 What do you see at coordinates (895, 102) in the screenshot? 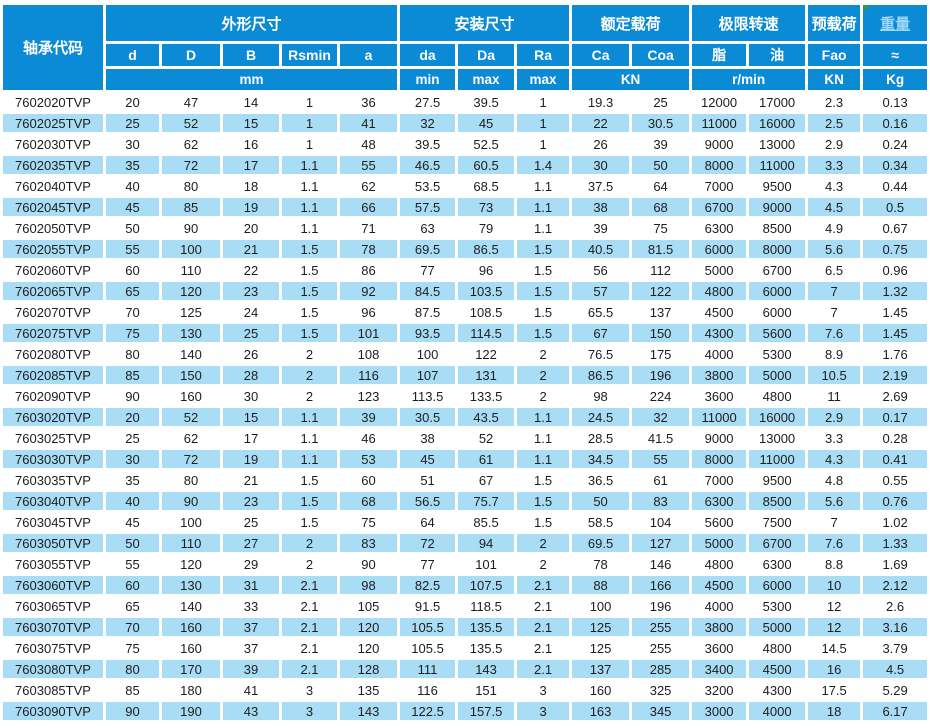
I see `table-cell: 0.13` at bounding box center [895, 102].